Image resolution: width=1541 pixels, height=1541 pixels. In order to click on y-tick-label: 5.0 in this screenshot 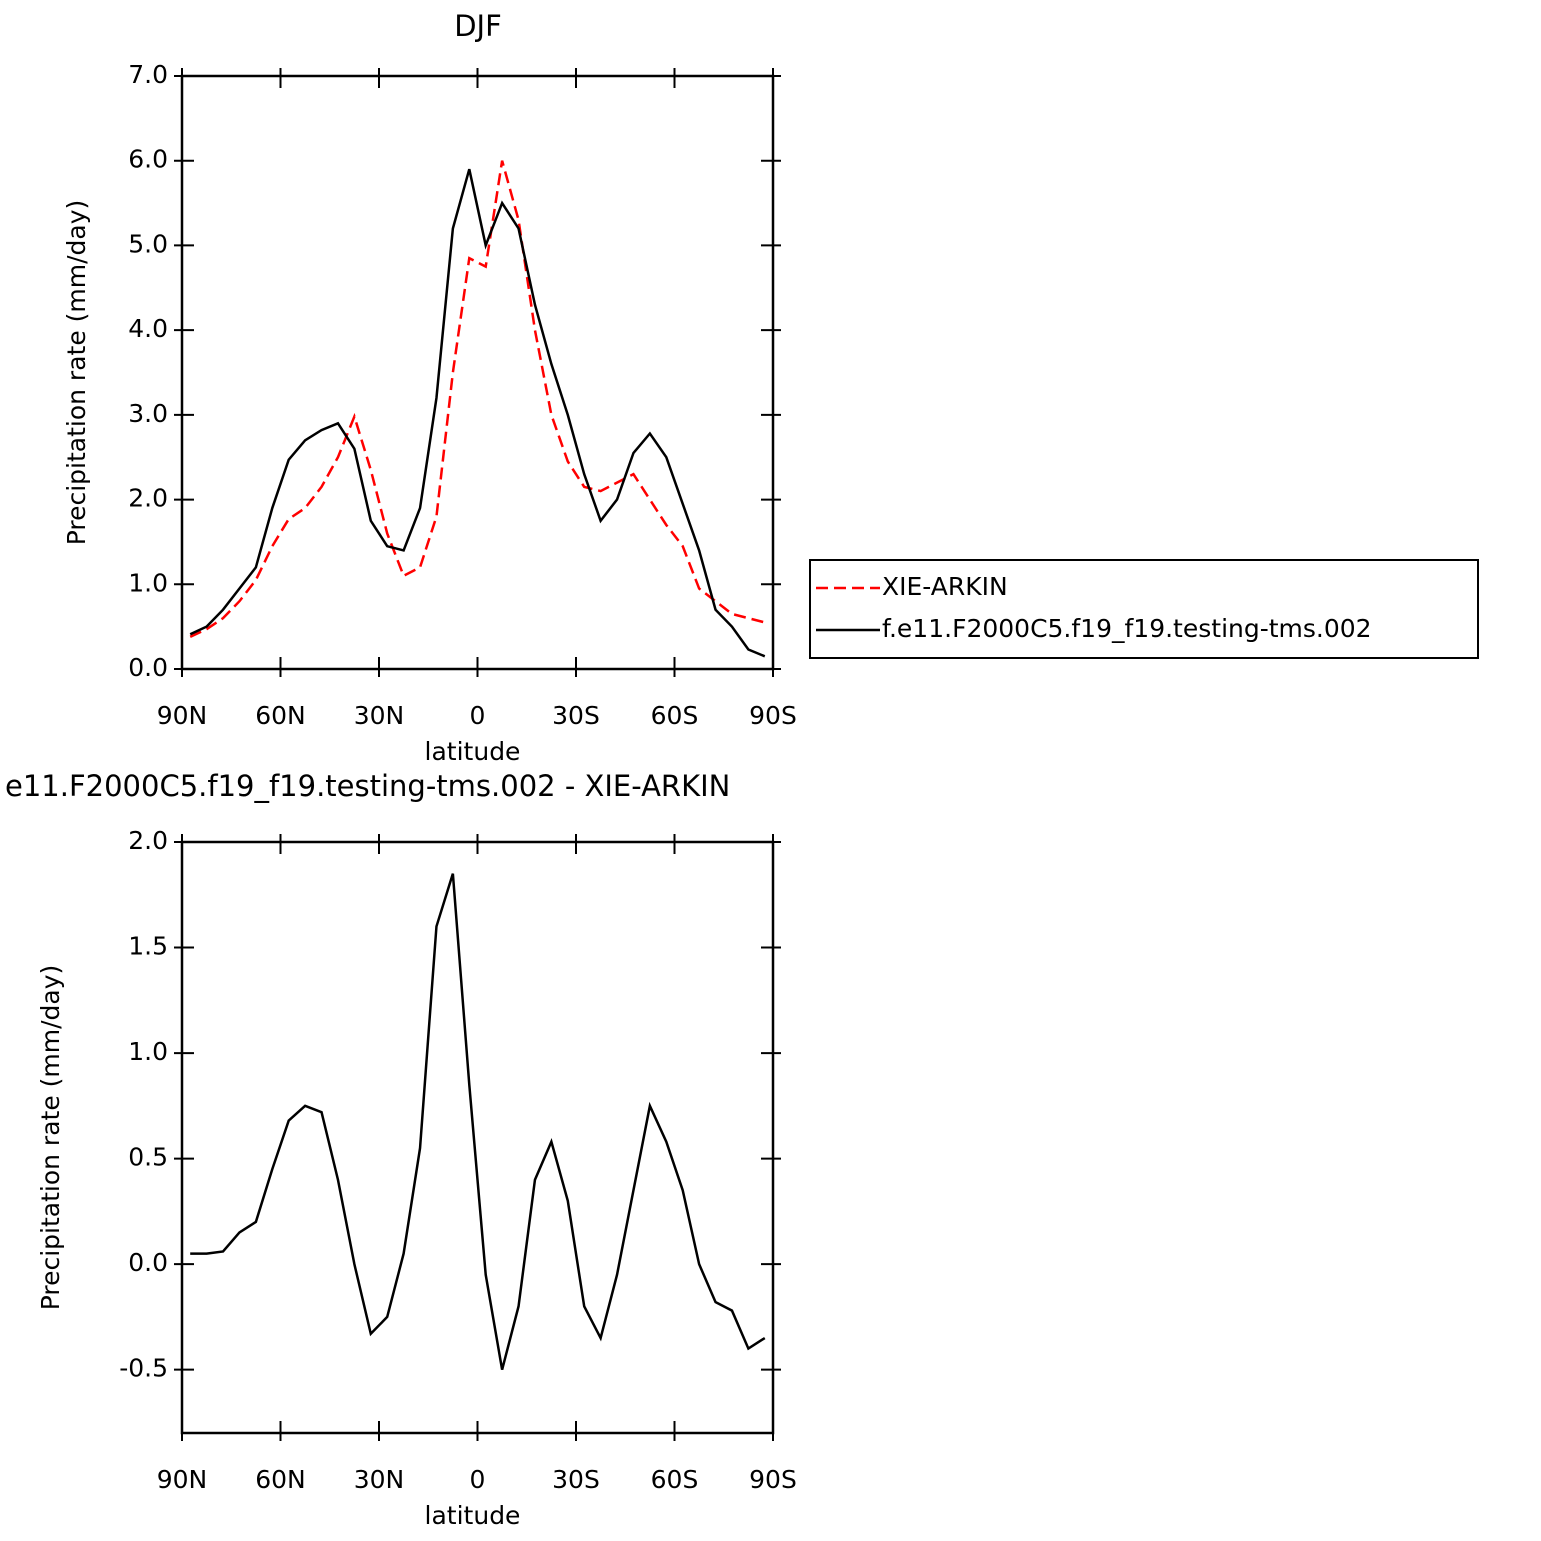, I will do `click(148, 243)`.